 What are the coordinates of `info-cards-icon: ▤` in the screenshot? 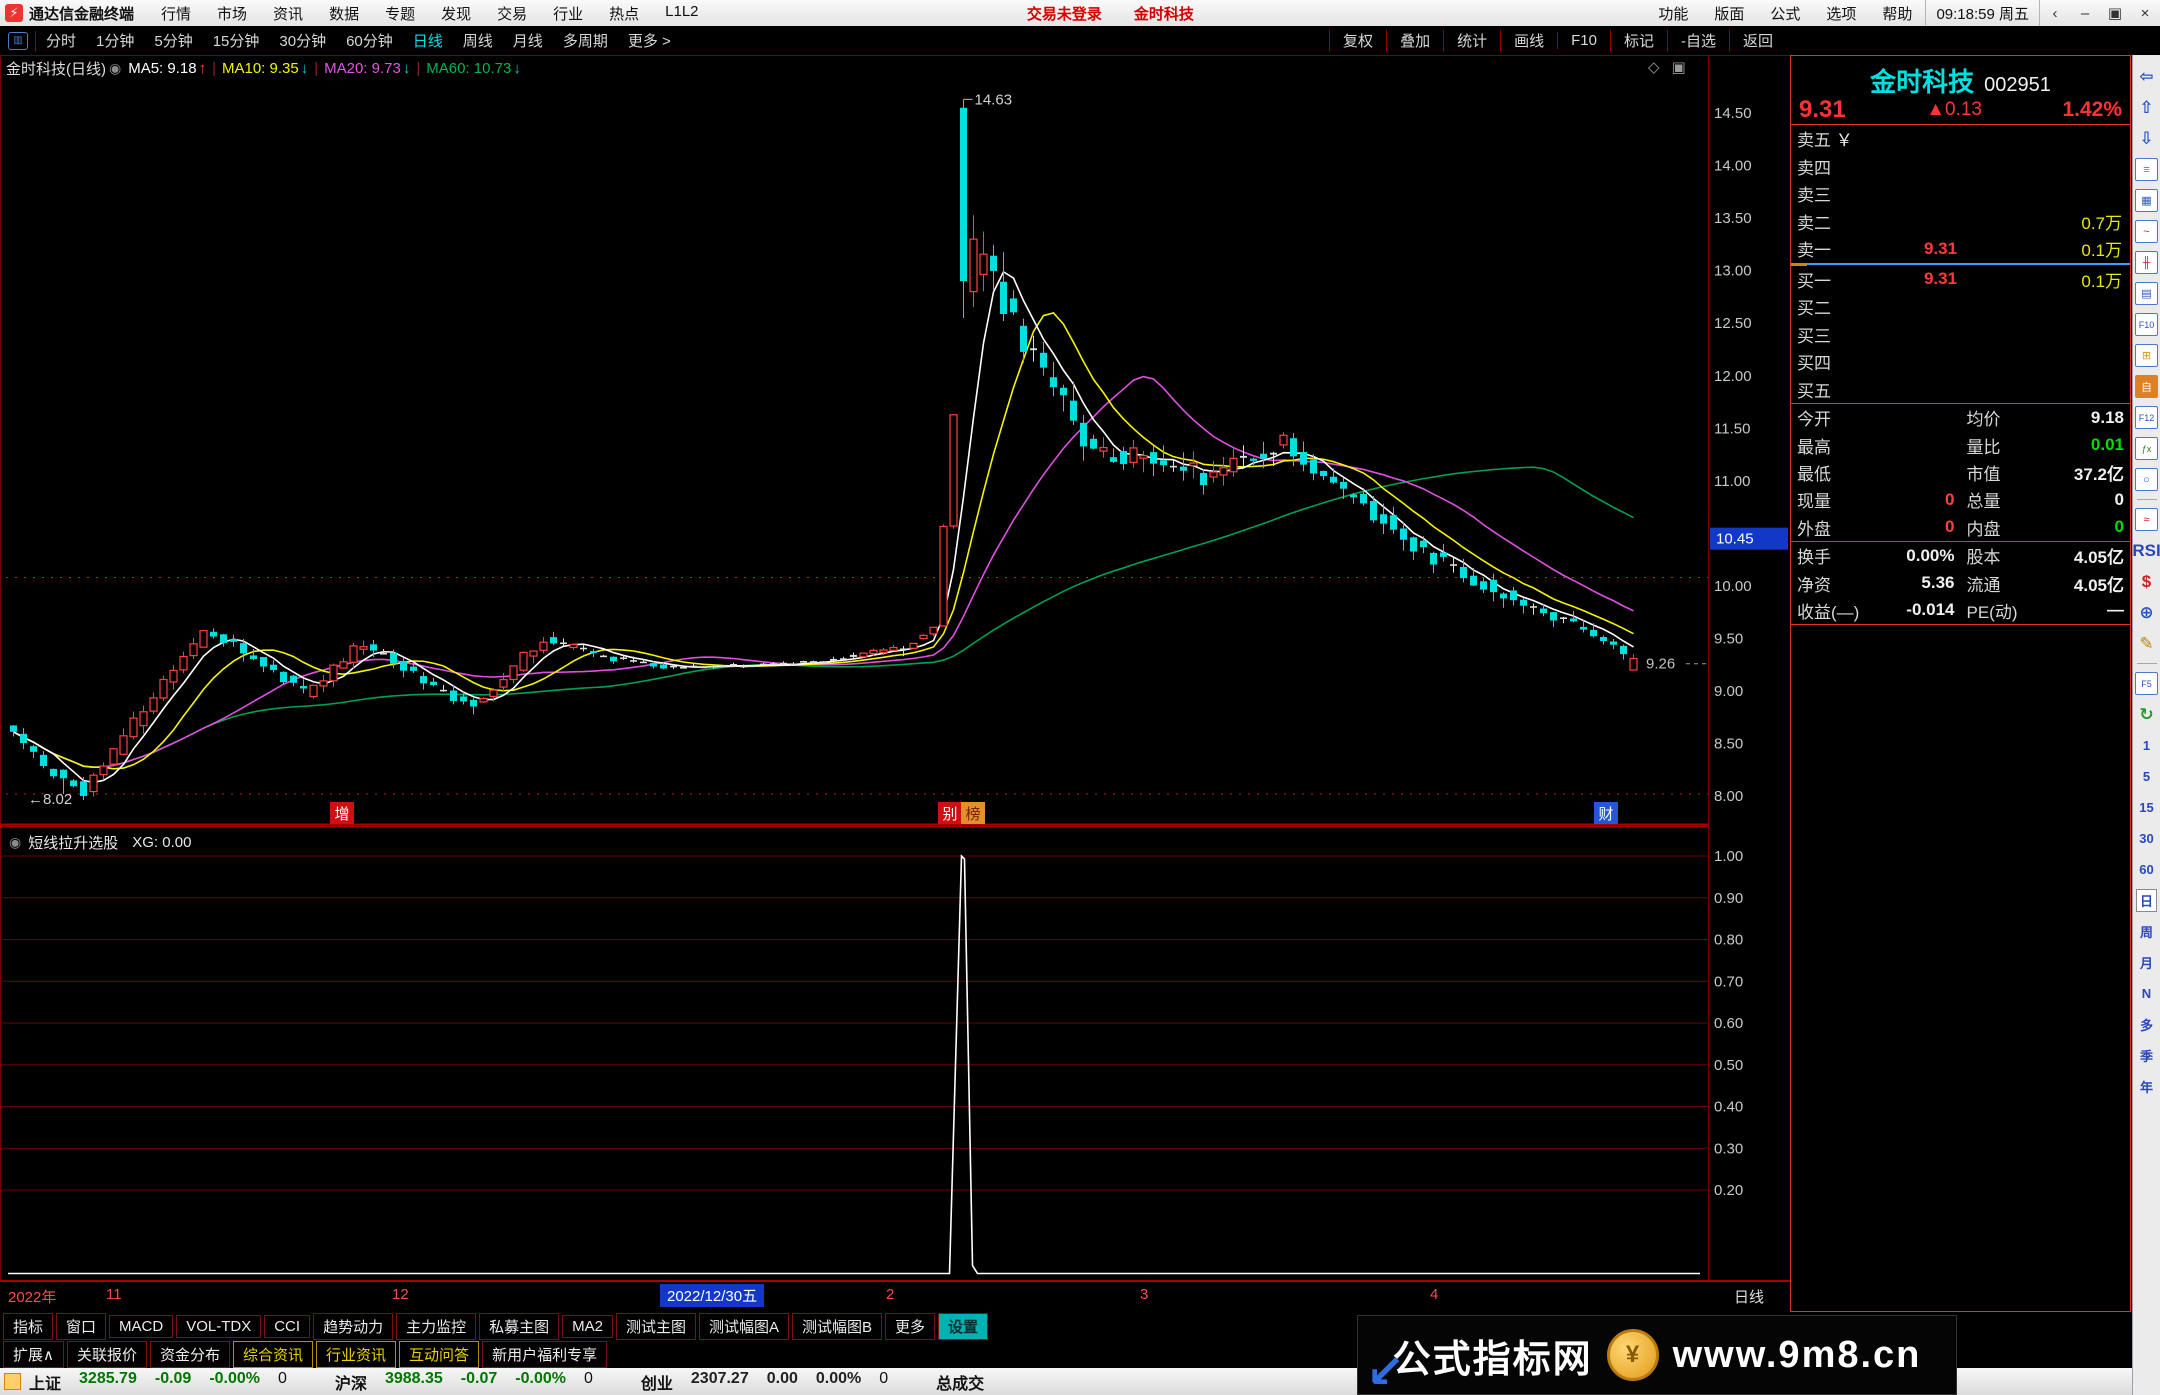 It's located at (2147, 293).